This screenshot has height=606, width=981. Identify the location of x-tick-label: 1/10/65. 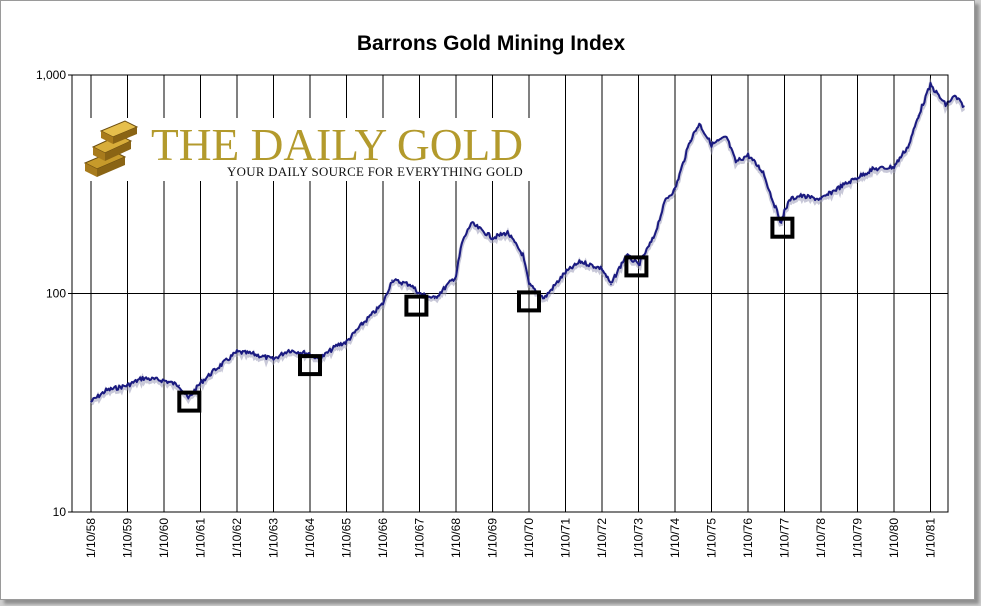
(347, 538).